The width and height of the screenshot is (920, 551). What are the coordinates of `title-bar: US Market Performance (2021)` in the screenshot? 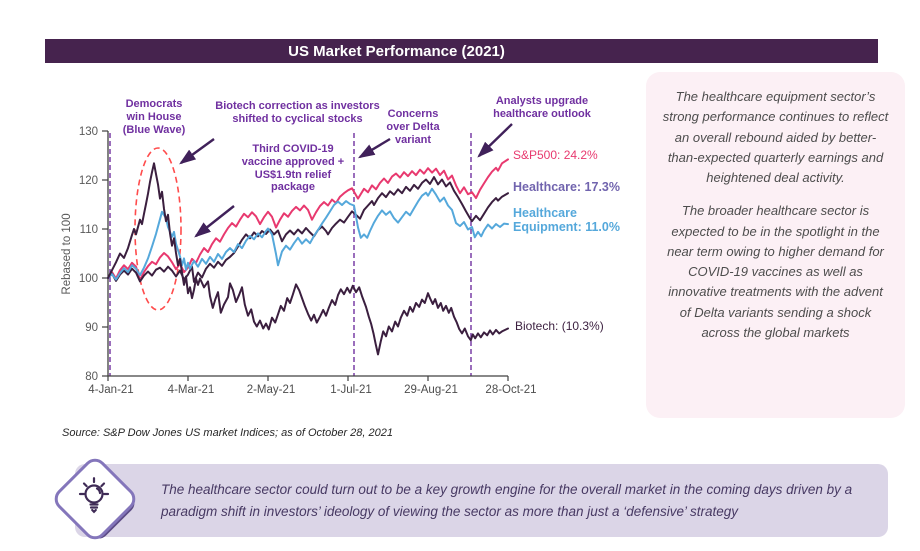 It's located at (461, 51).